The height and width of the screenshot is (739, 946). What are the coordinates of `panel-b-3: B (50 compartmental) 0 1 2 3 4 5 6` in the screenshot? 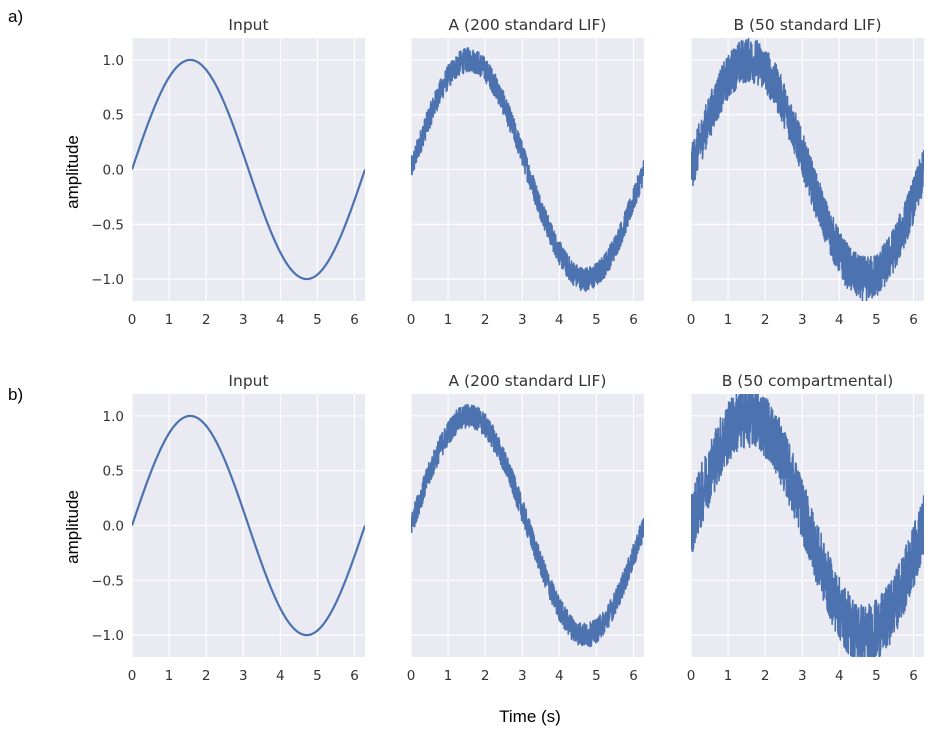 It's located at (805, 528).